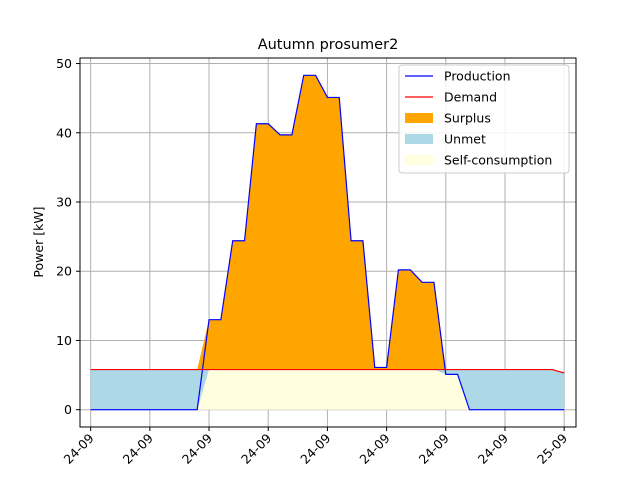  Describe the element at coordinates (38, 241) in the screenshot. I see `y-axis-label: Power [kW]` at that location.